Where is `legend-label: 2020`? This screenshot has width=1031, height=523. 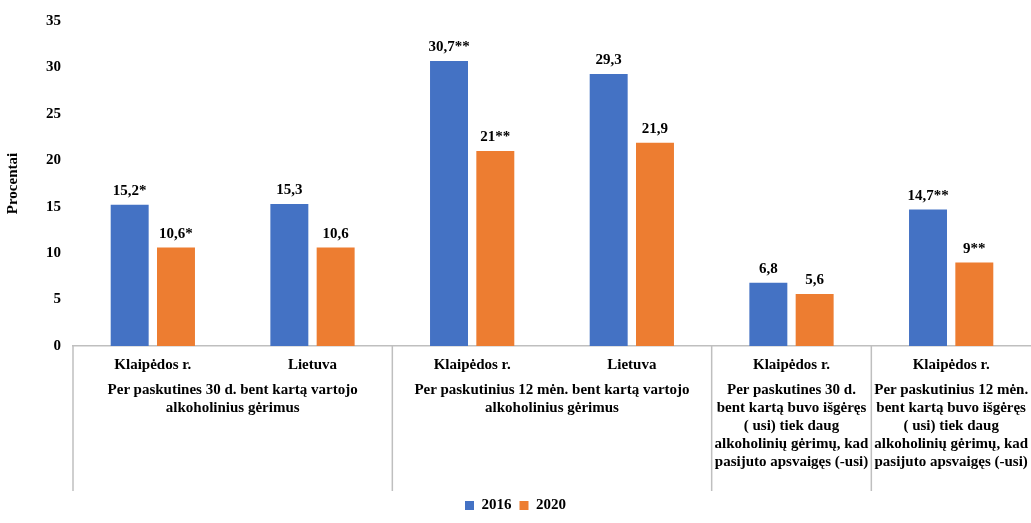
legend-label: 2020 is located at coordinates (551, 504).